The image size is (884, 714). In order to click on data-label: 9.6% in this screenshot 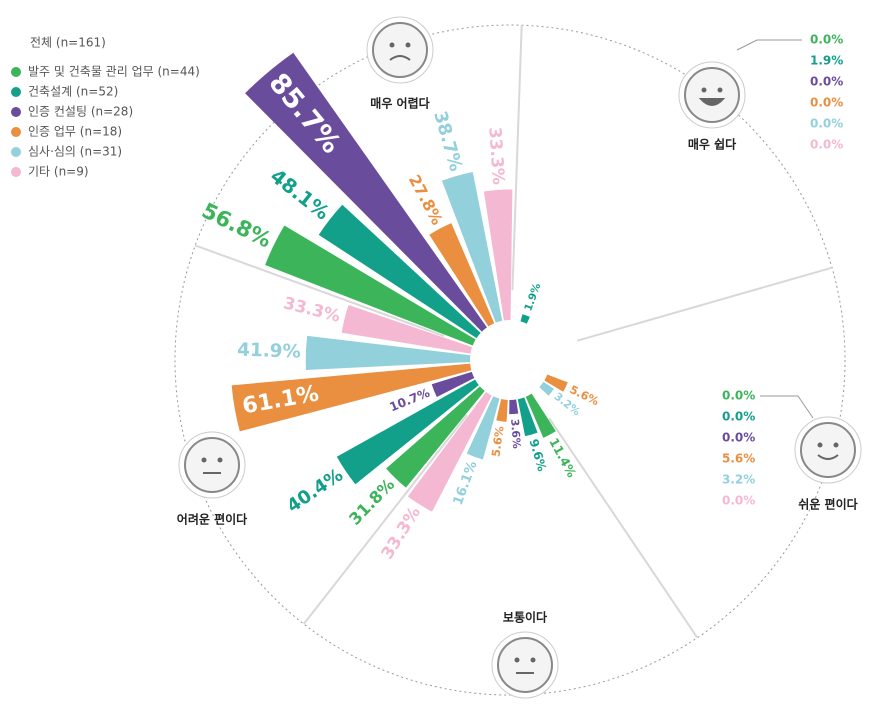, I will do `click(538, 455)`.